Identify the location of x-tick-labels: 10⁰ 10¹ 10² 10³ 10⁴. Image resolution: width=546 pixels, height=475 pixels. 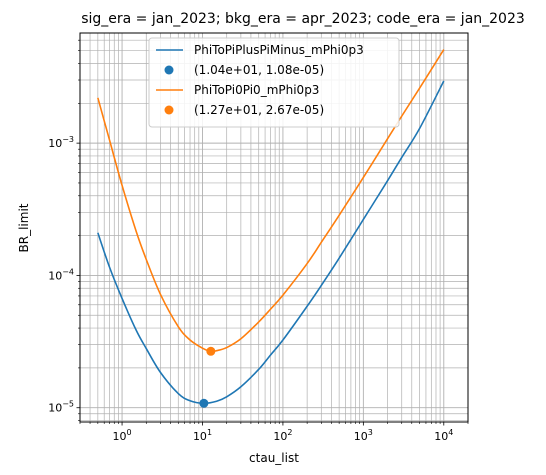
(283, 435).